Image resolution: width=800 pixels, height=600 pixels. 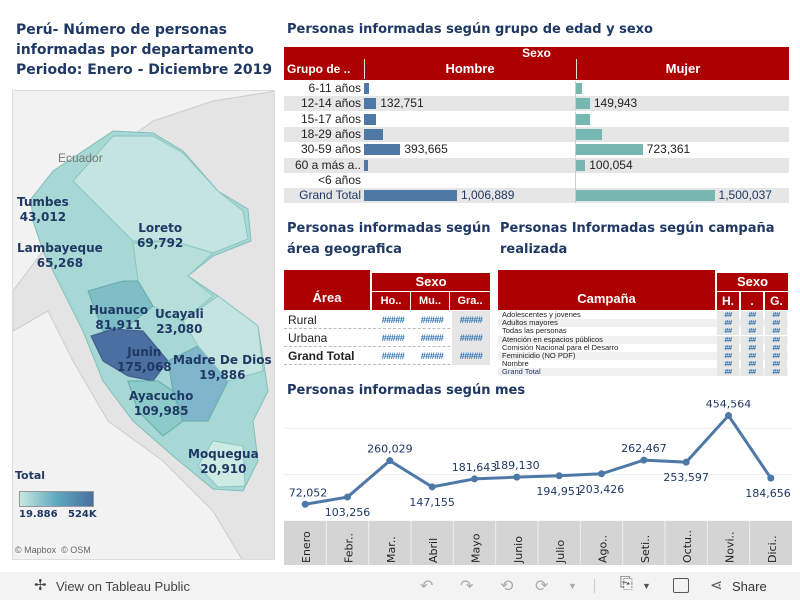 I want to click on table-row: 6-11 años, so click(x=536, y=88).